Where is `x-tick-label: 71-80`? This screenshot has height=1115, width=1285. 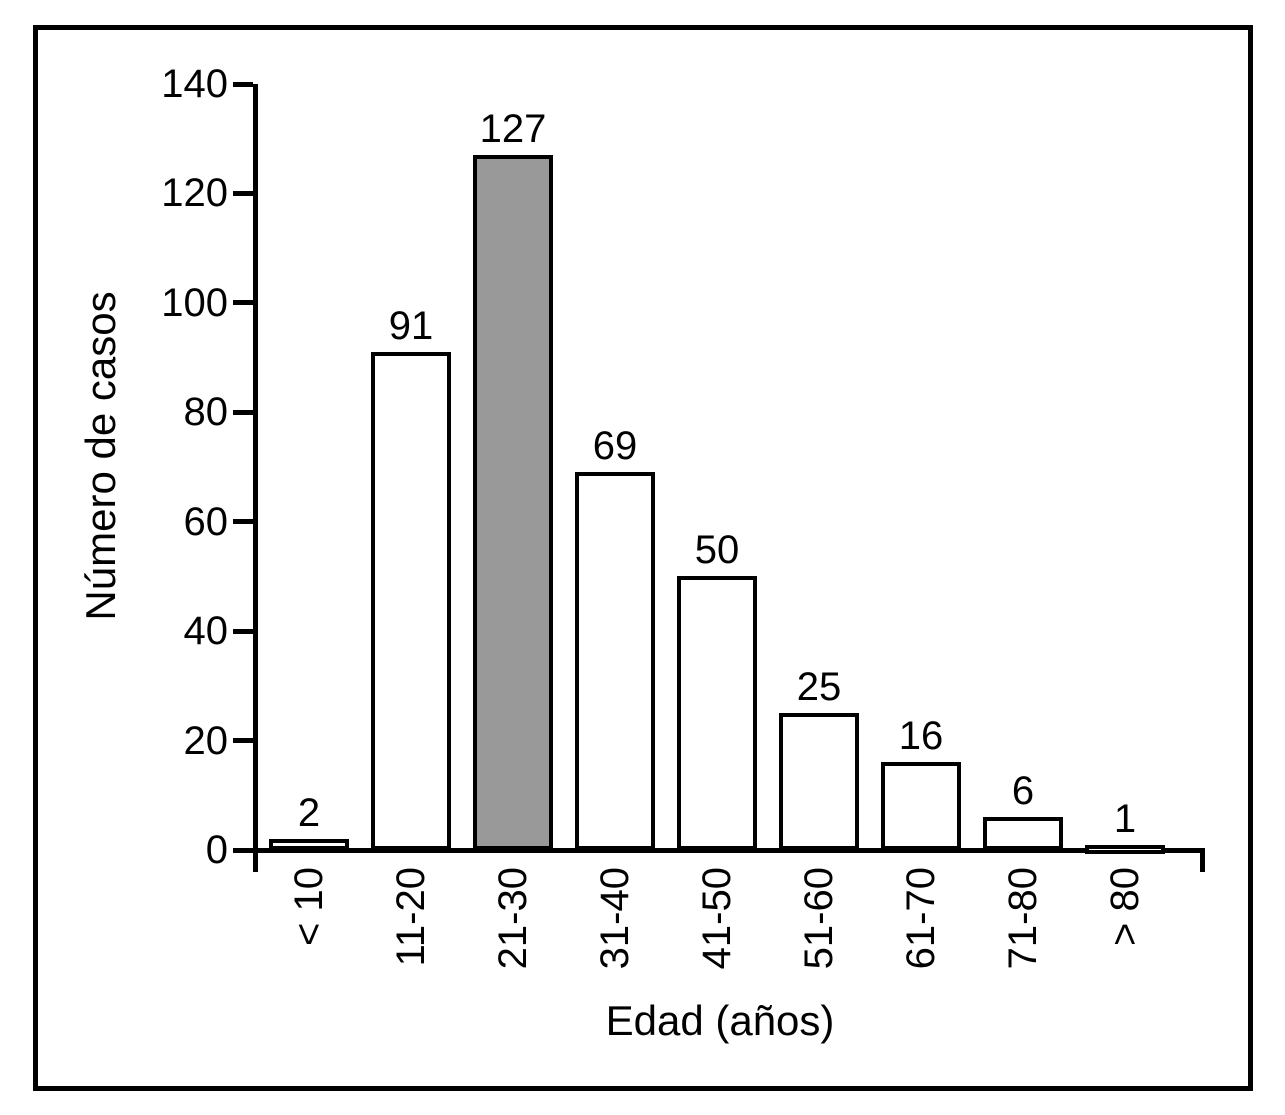
x-tick-label: 71-80 is located at coordinates (1023, 918).